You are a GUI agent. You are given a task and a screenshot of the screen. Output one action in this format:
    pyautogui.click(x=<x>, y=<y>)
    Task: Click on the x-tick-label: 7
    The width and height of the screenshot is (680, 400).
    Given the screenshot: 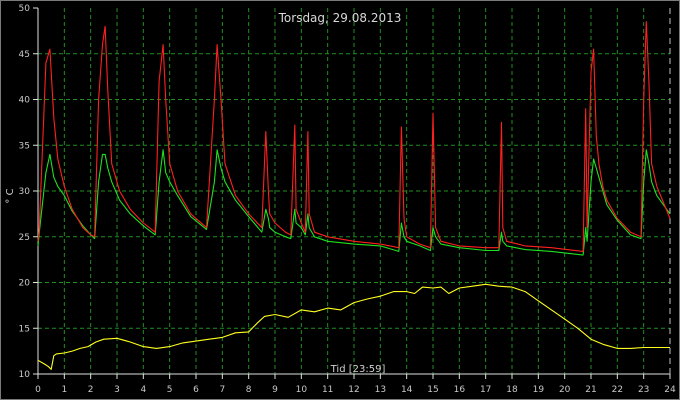 What is the action you would take?
    pyautogui.click(x=222, y=390)
    